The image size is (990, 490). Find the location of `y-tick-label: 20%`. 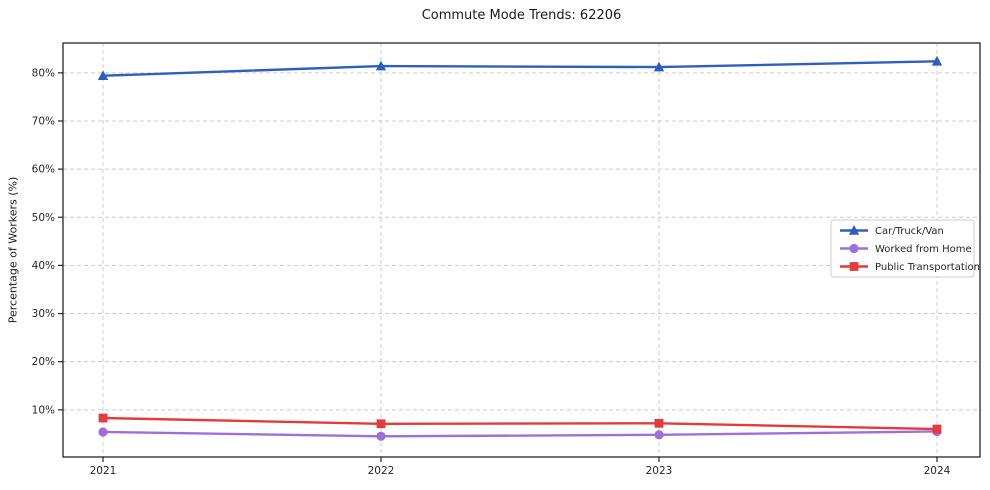

y-tick-label: 20% is located at coordinates (43, 362).